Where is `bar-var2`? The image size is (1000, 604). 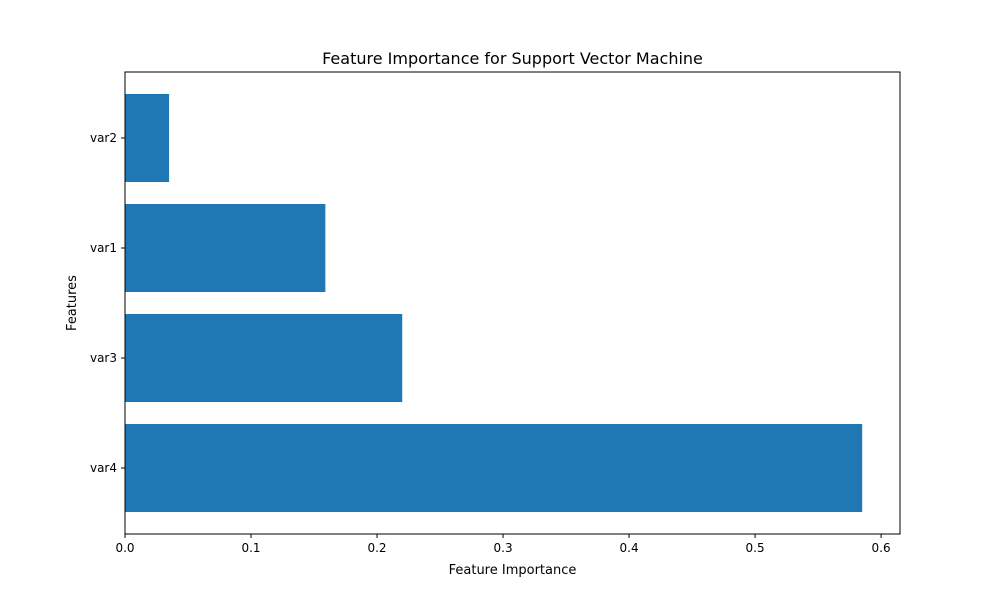
bar-var2 is located at coordinates (147, 138).